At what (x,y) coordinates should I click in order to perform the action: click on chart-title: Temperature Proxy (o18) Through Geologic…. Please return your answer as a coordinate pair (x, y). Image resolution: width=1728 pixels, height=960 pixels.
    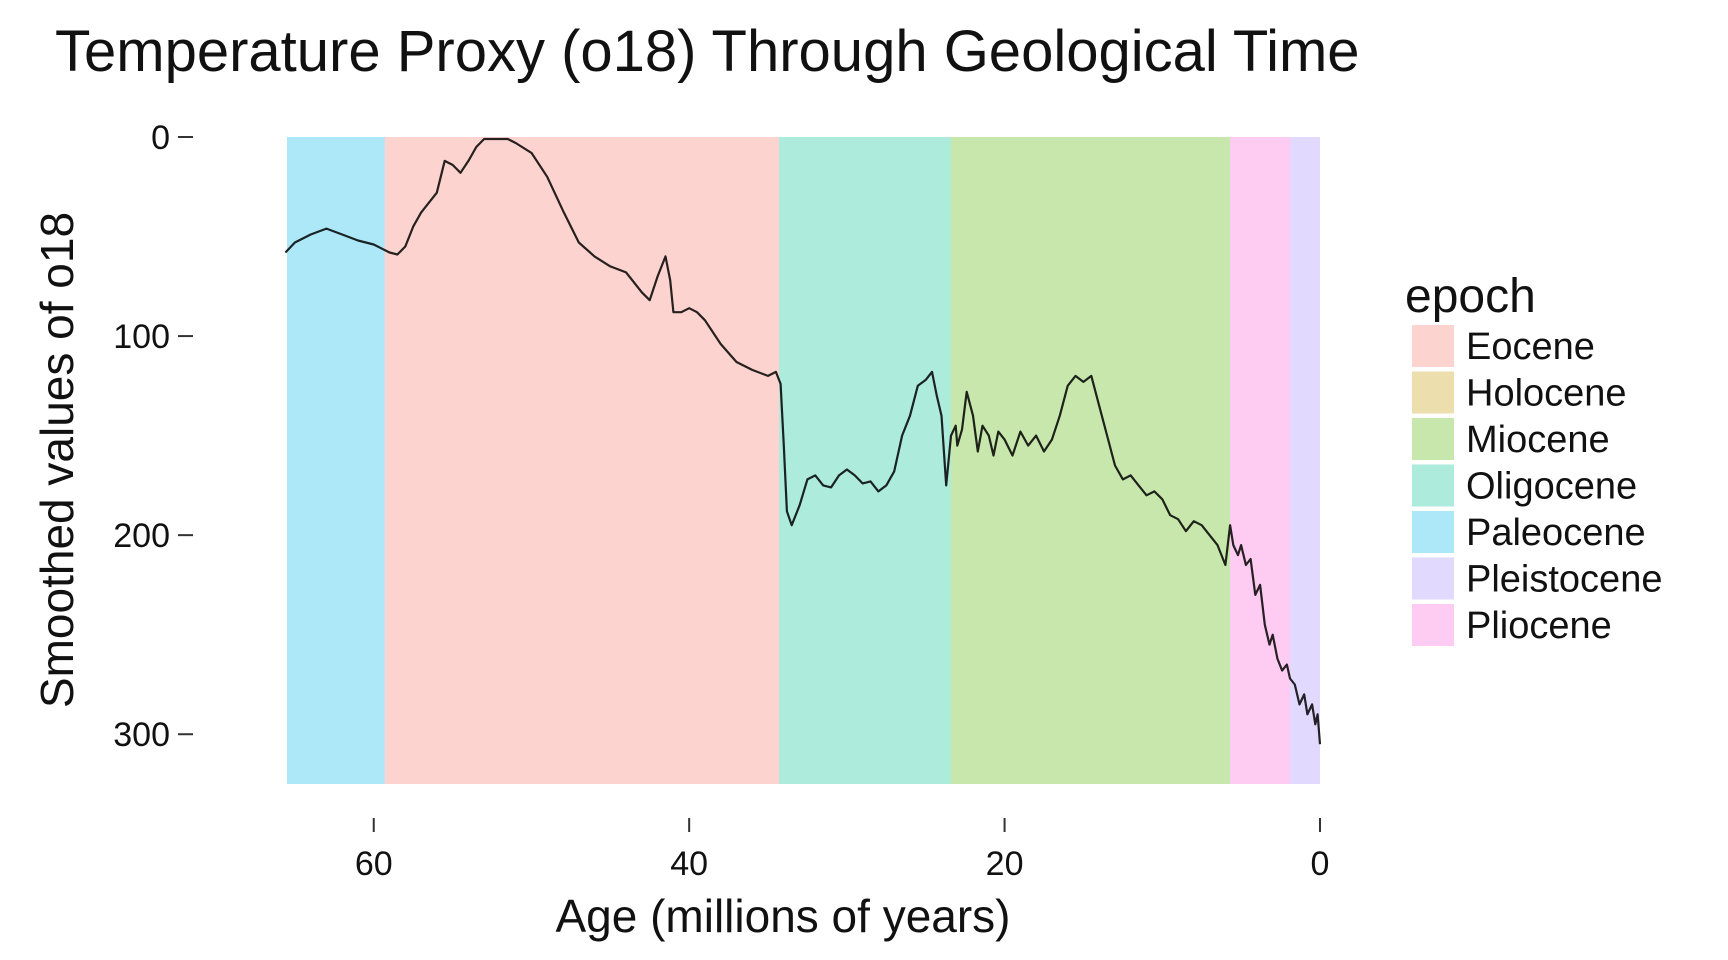
    Looking at the image, I should click on (707, 51).